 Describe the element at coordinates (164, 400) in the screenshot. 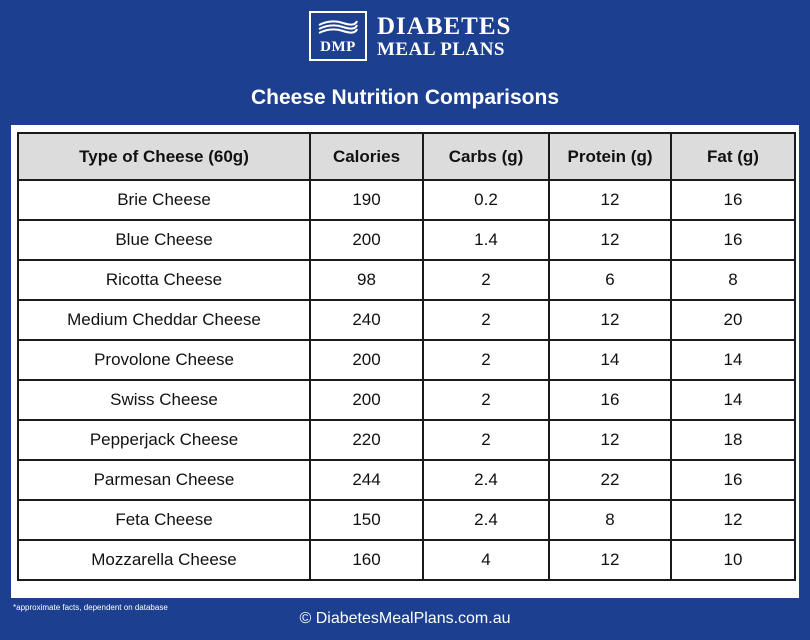

I see `cell-cheese-type: Swiss Cheese` at that location.